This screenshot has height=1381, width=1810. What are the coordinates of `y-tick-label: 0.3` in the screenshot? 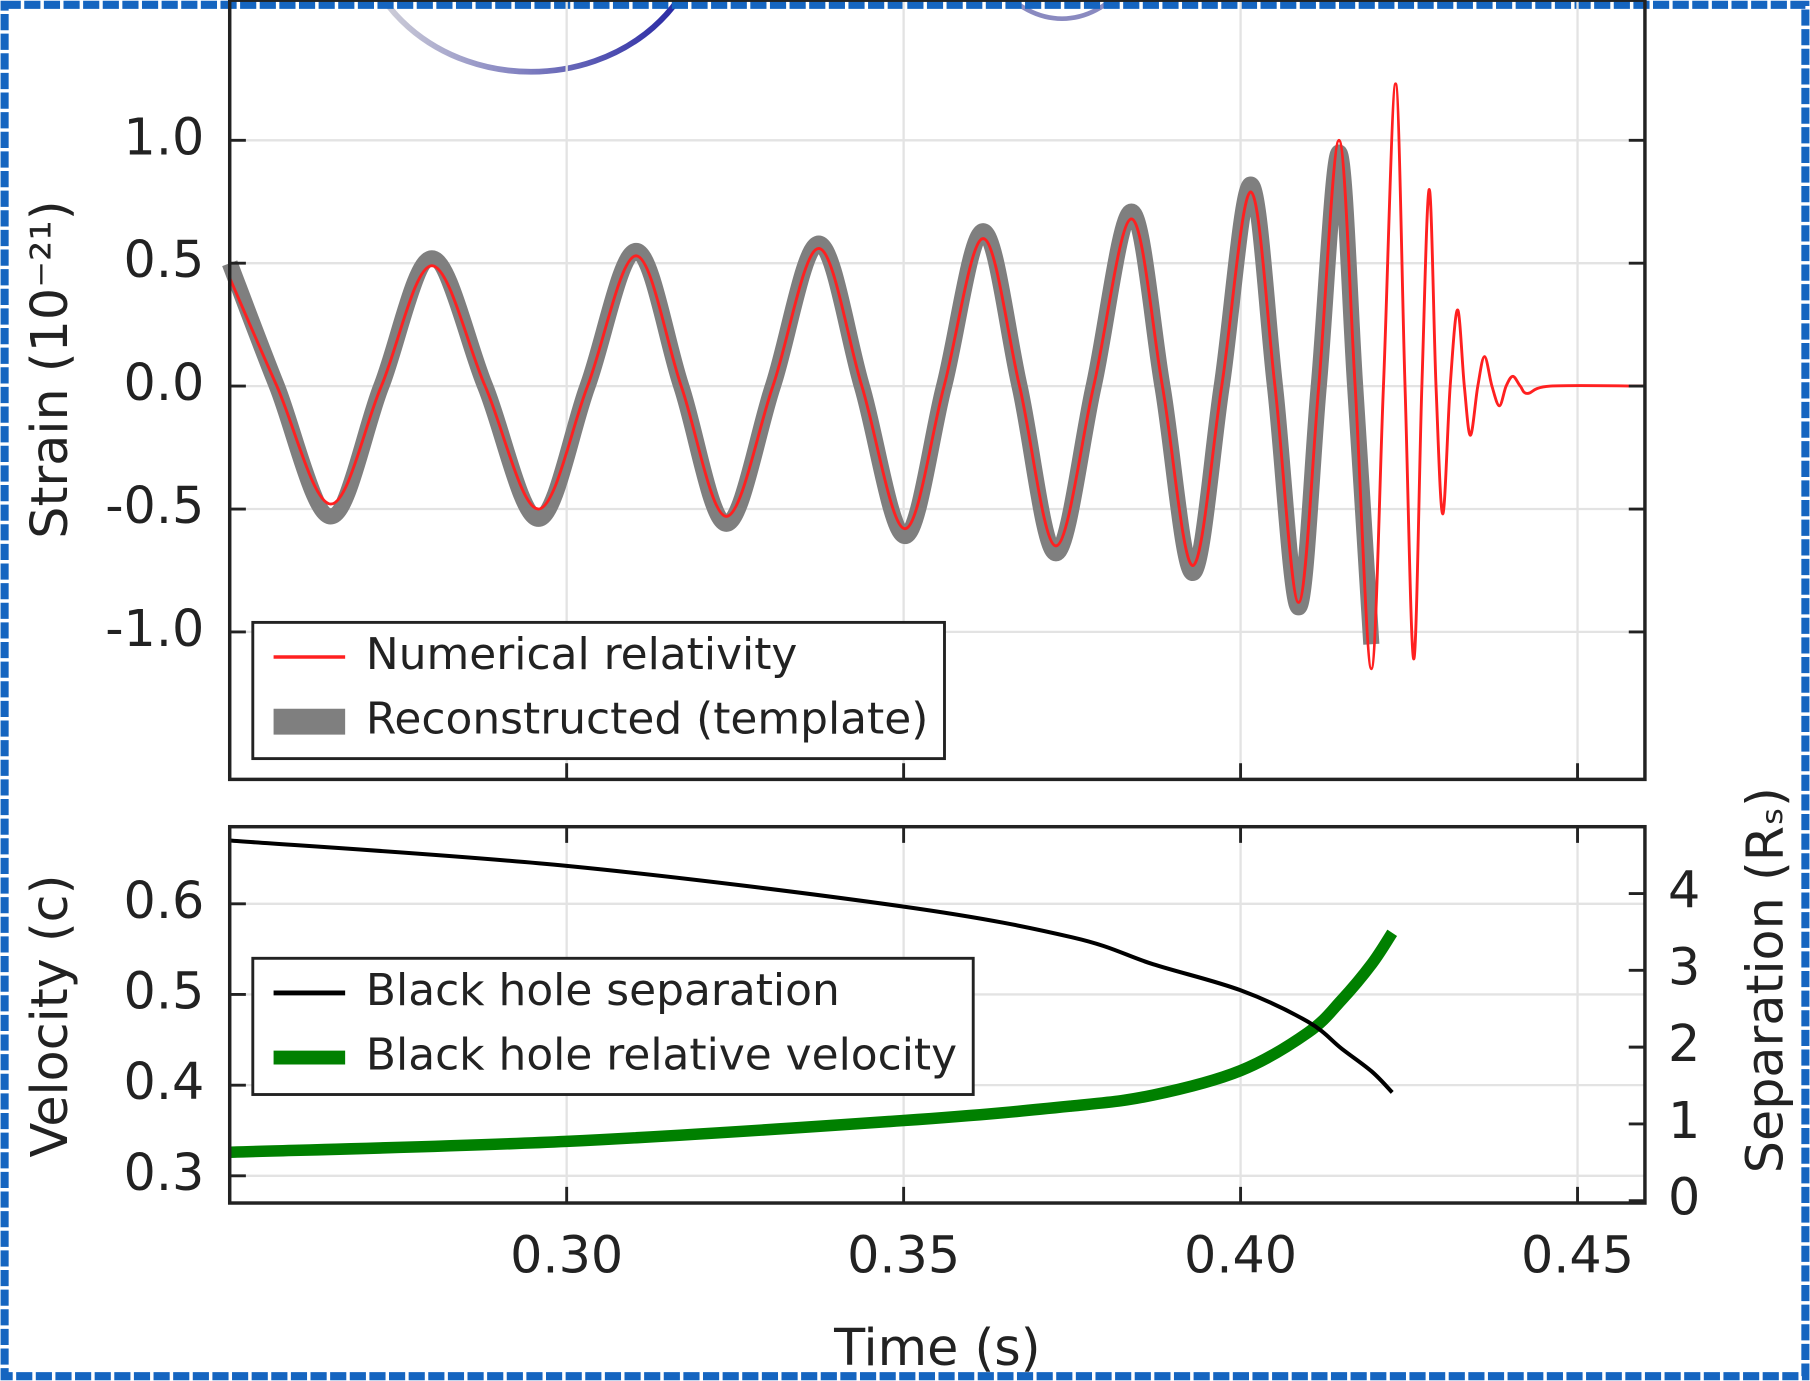 It's located at (164, 1172).